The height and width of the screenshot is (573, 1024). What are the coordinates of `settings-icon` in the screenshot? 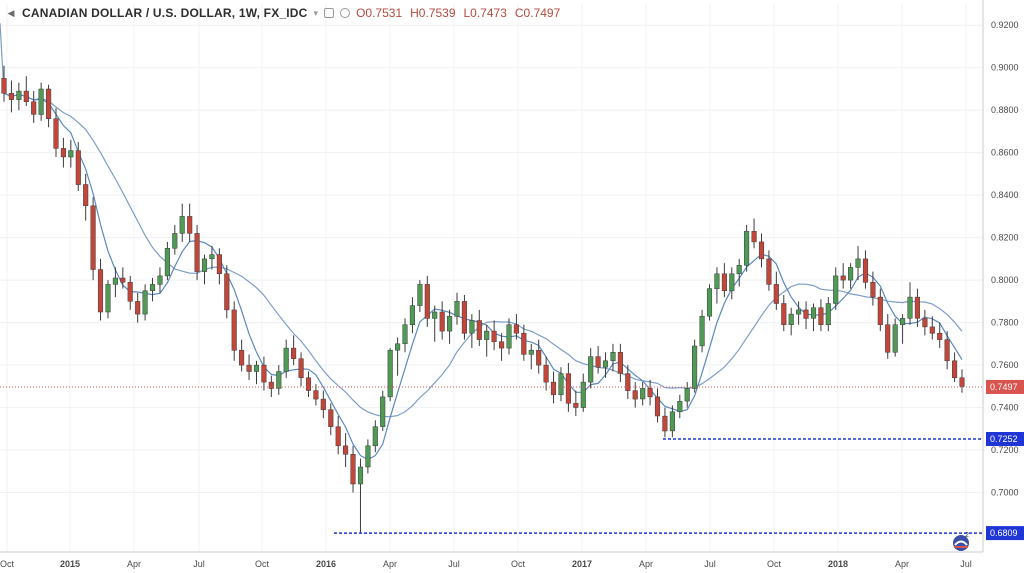 It's located at (345, 13).